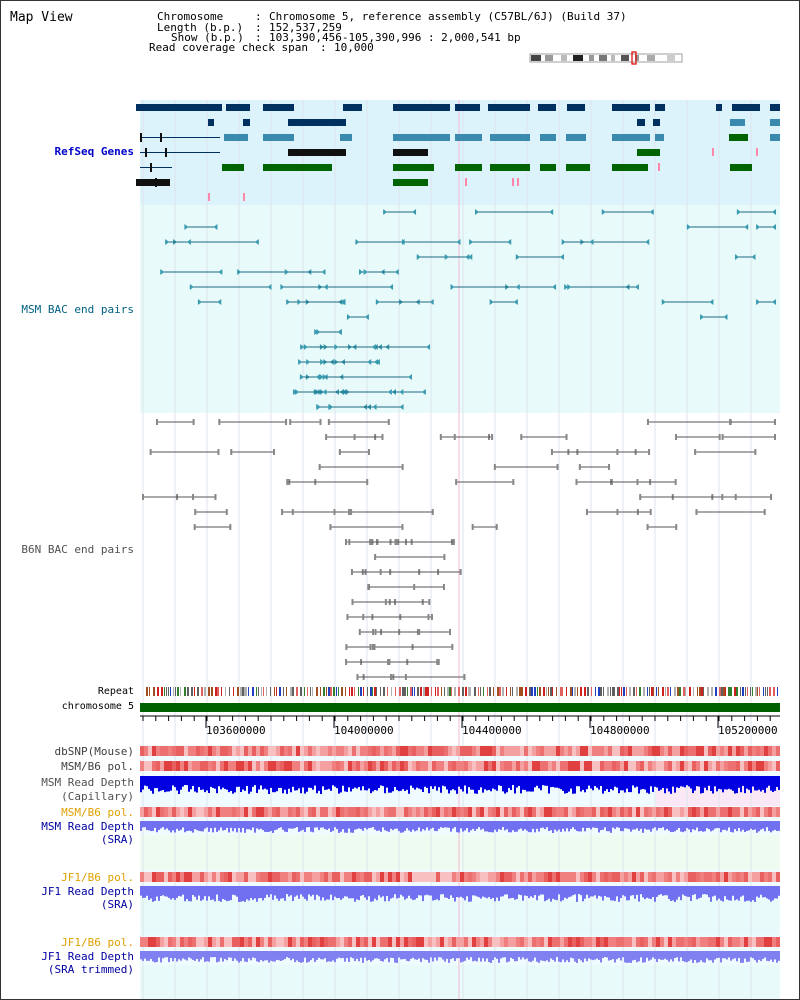 The image size is (800, 1000). I want to click on refseq-exon, so click(166, 152).